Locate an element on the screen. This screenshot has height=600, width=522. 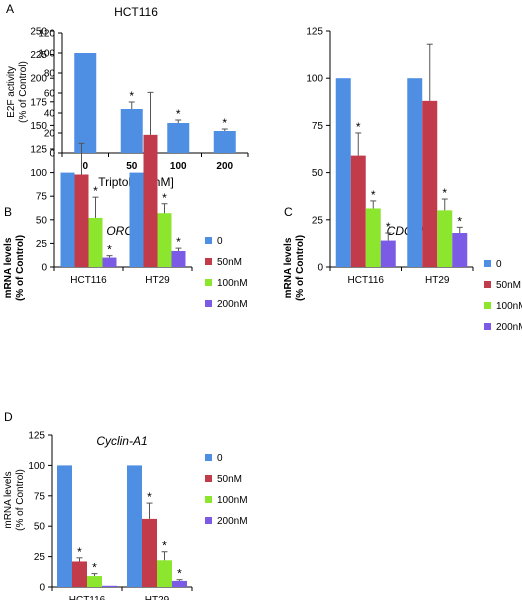
chart-title: Cyclin-A1 is located at coordinates (121, 441).